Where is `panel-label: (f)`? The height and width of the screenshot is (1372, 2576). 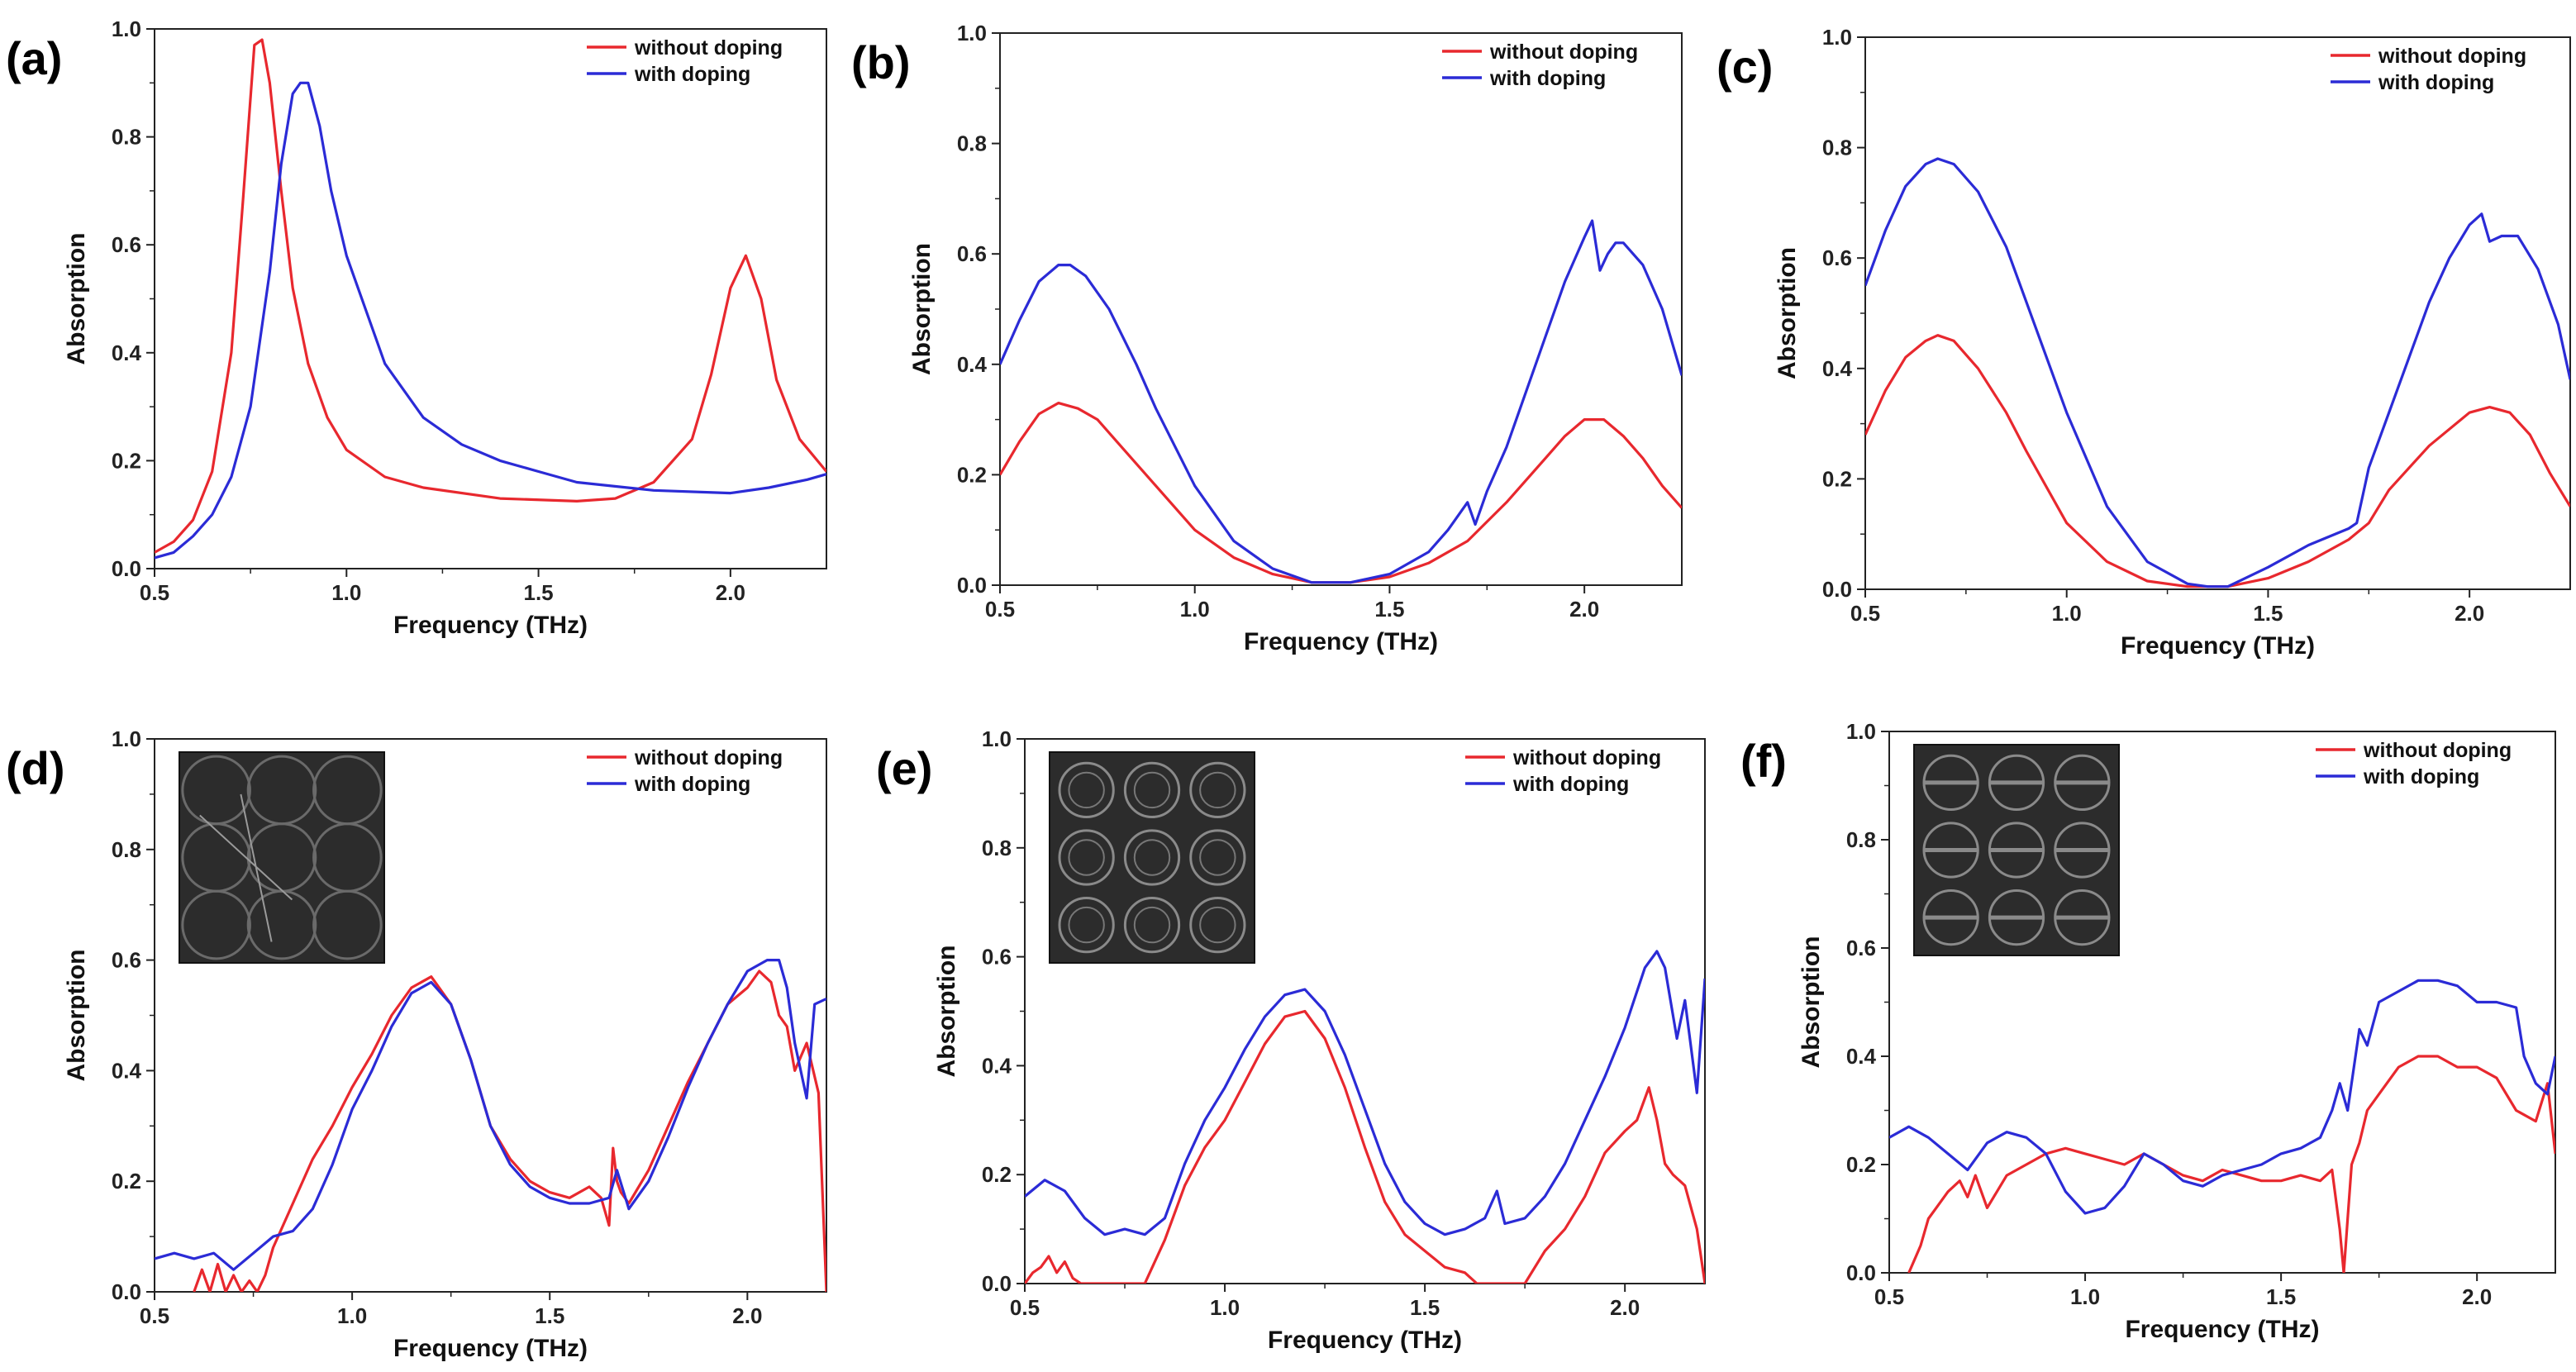 panel-label: (f) is located at coordinates (1764, 761).